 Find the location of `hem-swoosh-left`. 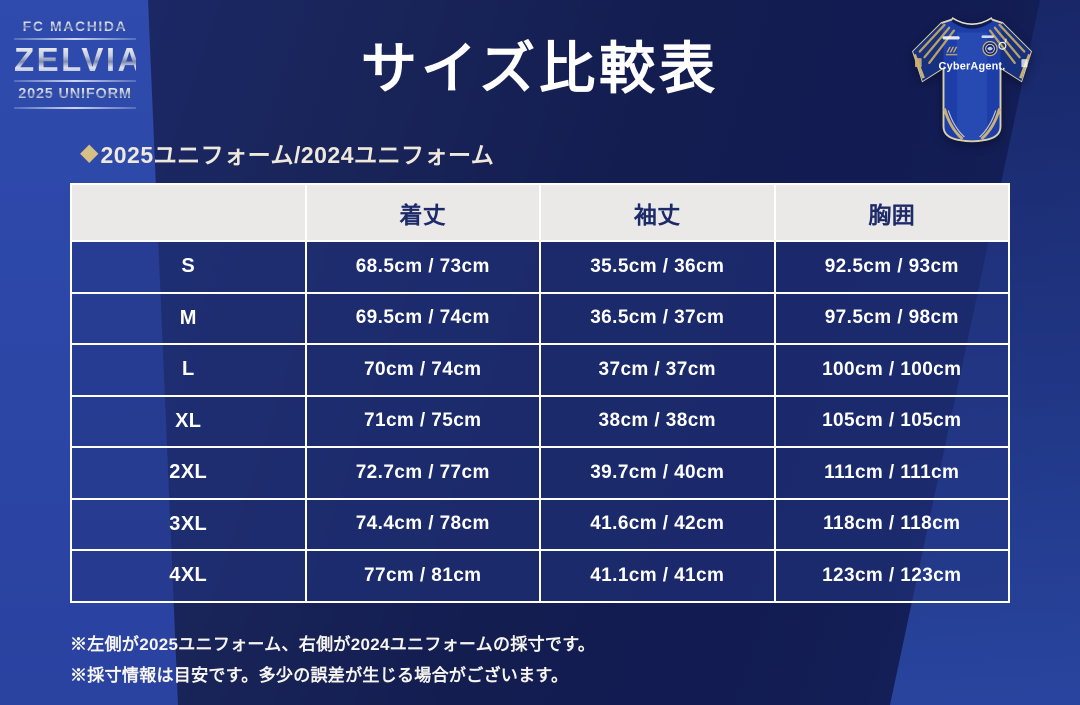

hem-swoosh-left is located at coordinates (953, 124).